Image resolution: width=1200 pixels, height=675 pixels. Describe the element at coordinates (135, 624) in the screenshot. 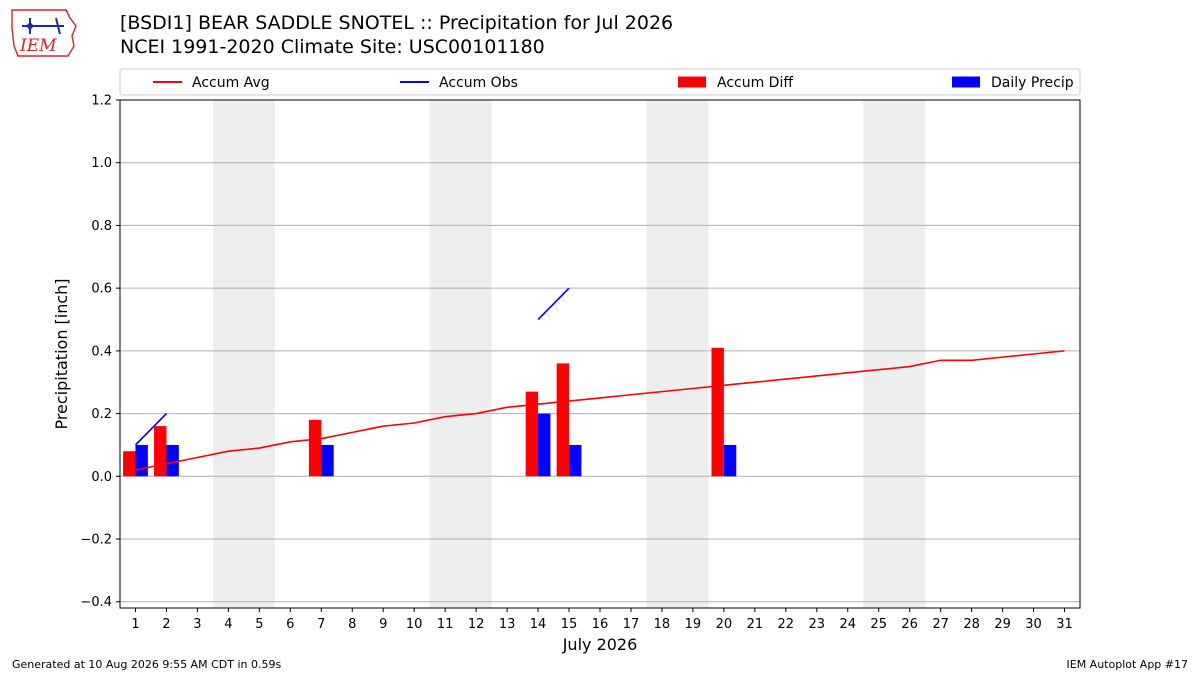

I see `x-tick-label: 1` at that location.